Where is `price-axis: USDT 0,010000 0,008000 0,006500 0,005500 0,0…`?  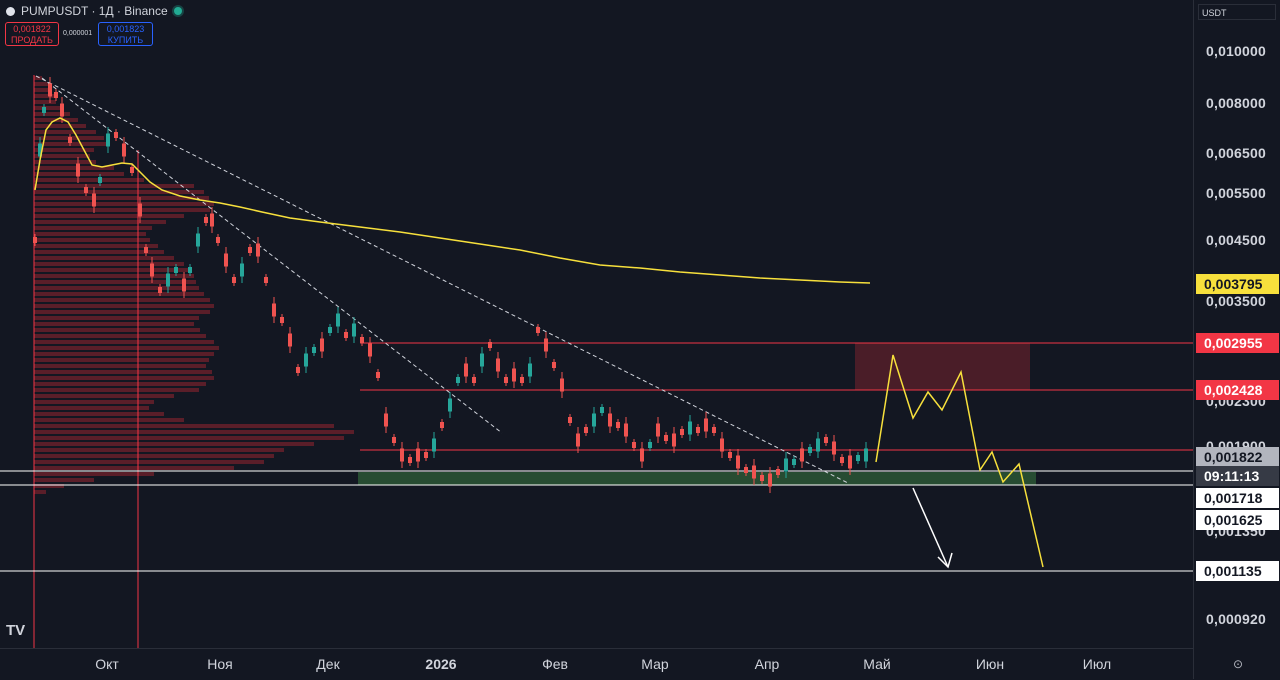 price-axis: USDT 0,010000 0,008000 0,006500 0,005500 0,0… is located at coordinates (1236, 339).